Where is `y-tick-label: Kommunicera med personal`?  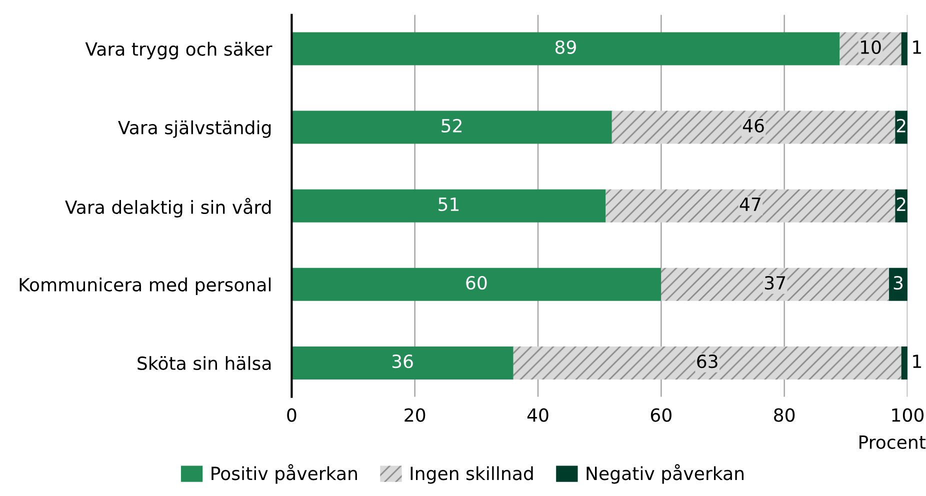 y-tick-label: Kommunicera med personal is located at coordinates (145, 287).